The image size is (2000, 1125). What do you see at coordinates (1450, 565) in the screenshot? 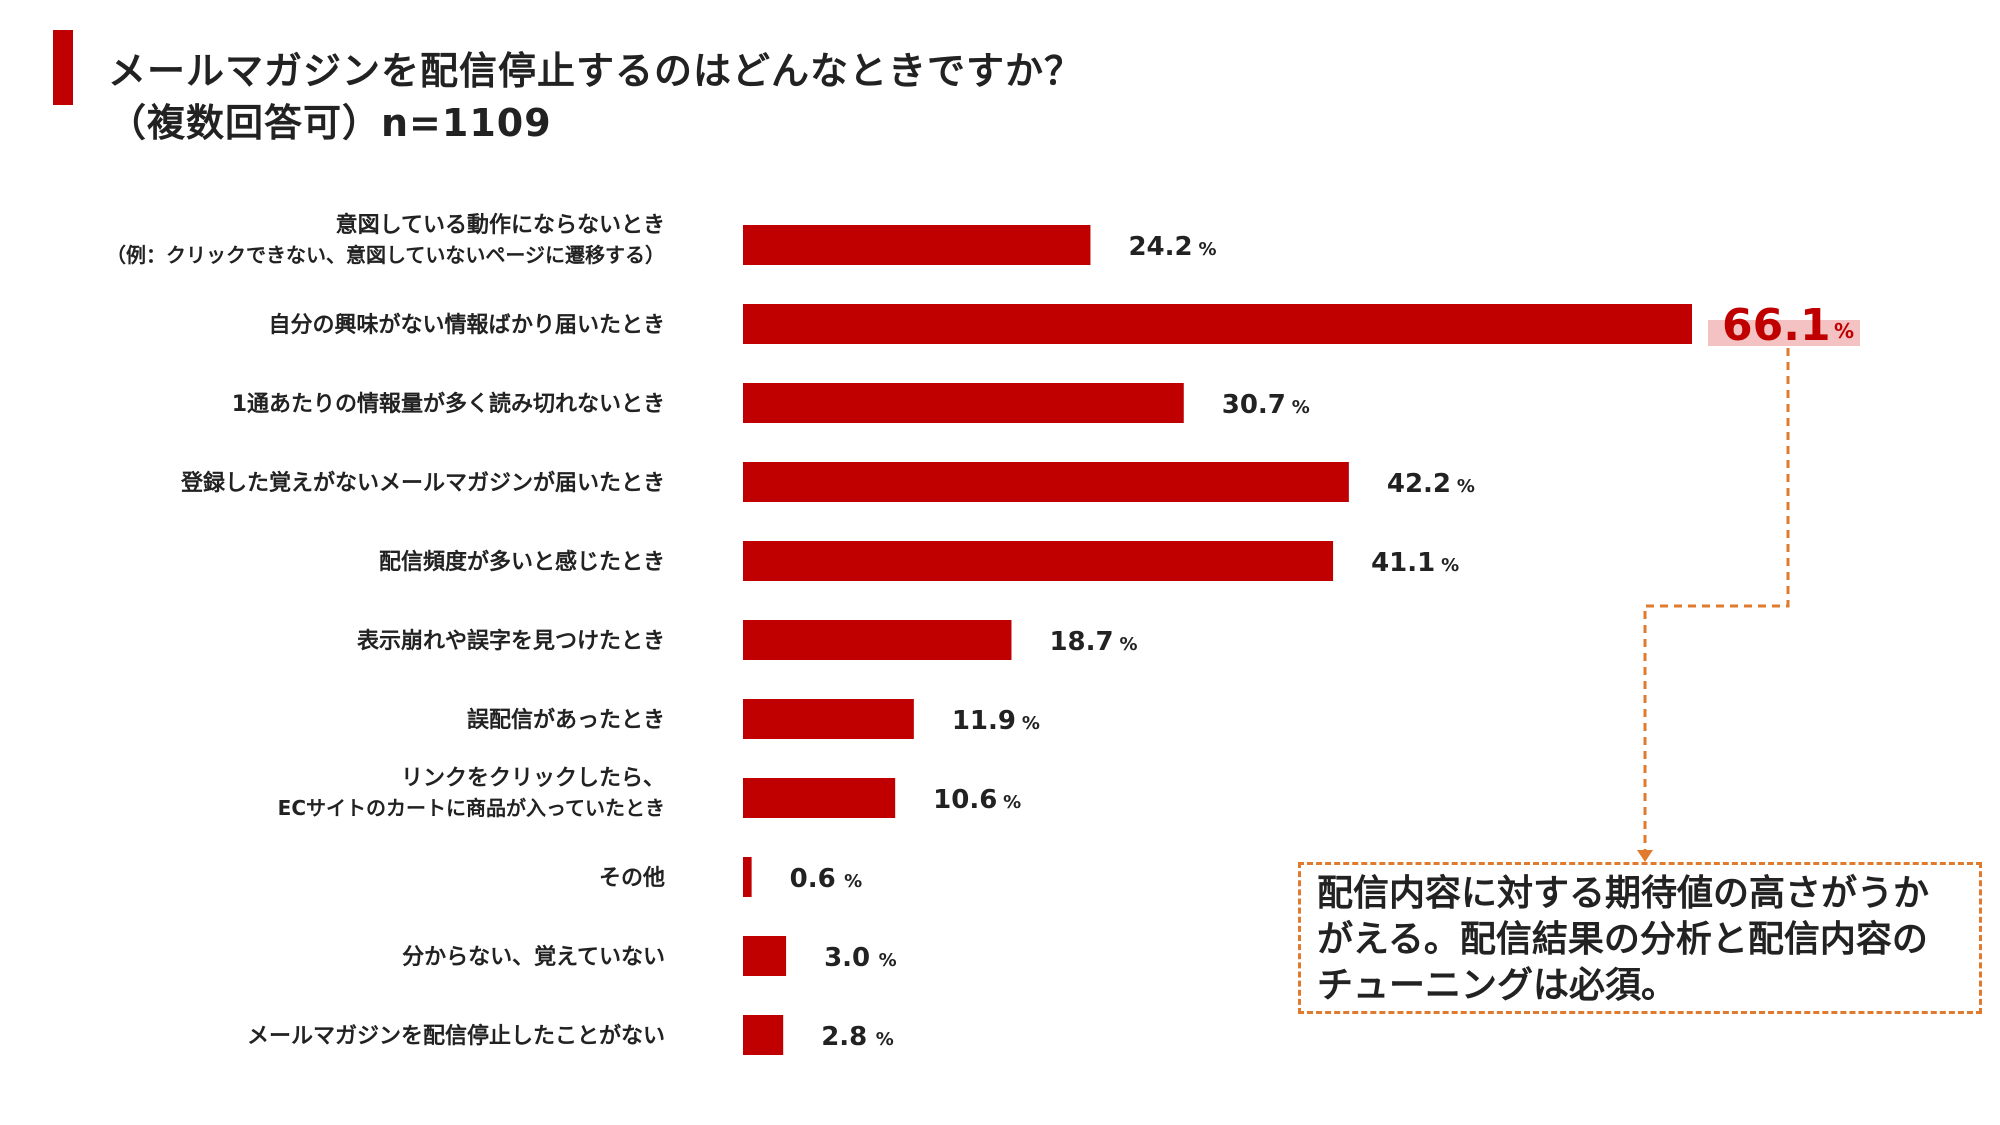
I see `value-unit-4: %` at bounding box center [1450, 565].